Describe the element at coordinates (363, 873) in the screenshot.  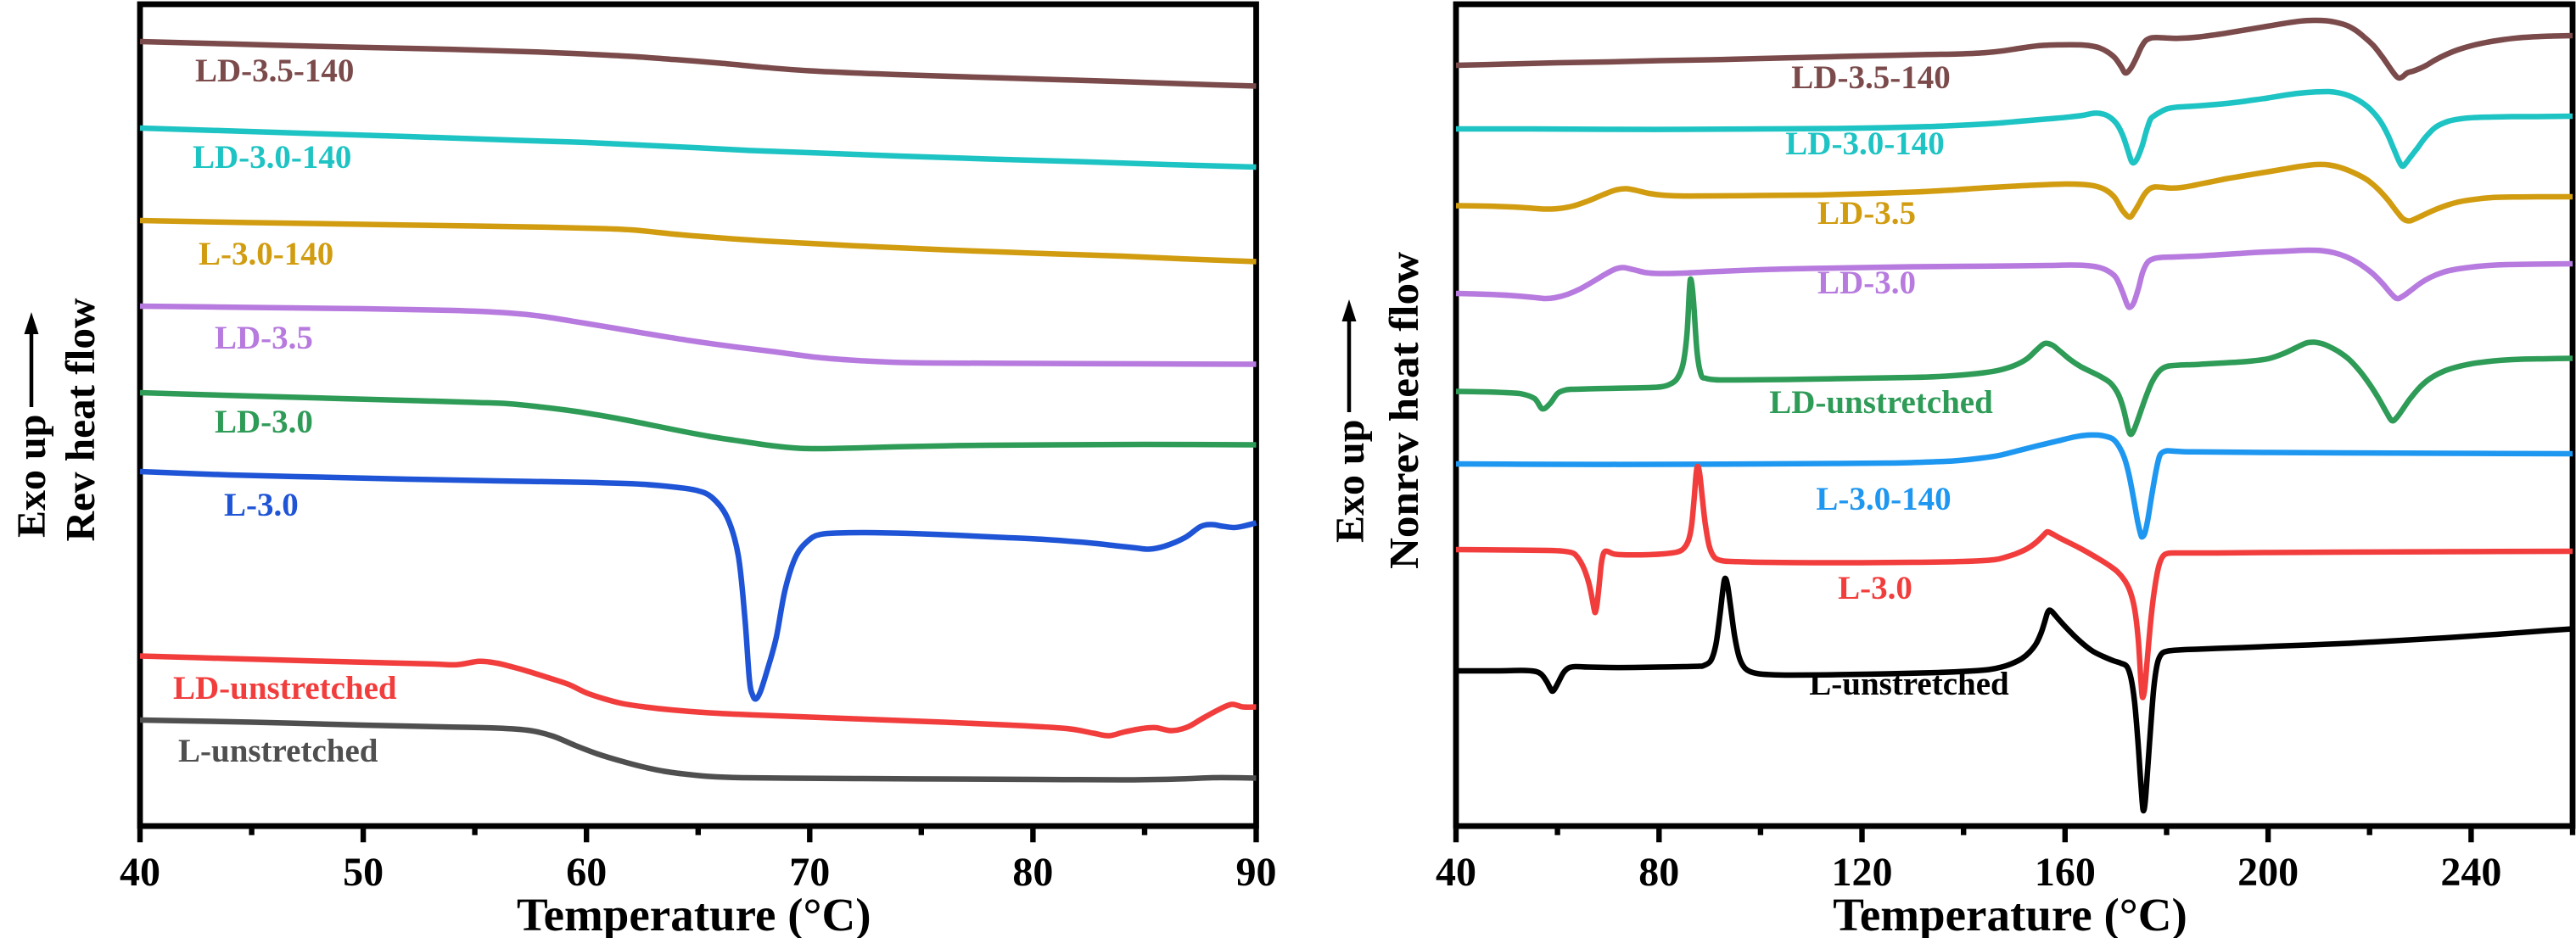
I see `svg-text: 50` at that location.